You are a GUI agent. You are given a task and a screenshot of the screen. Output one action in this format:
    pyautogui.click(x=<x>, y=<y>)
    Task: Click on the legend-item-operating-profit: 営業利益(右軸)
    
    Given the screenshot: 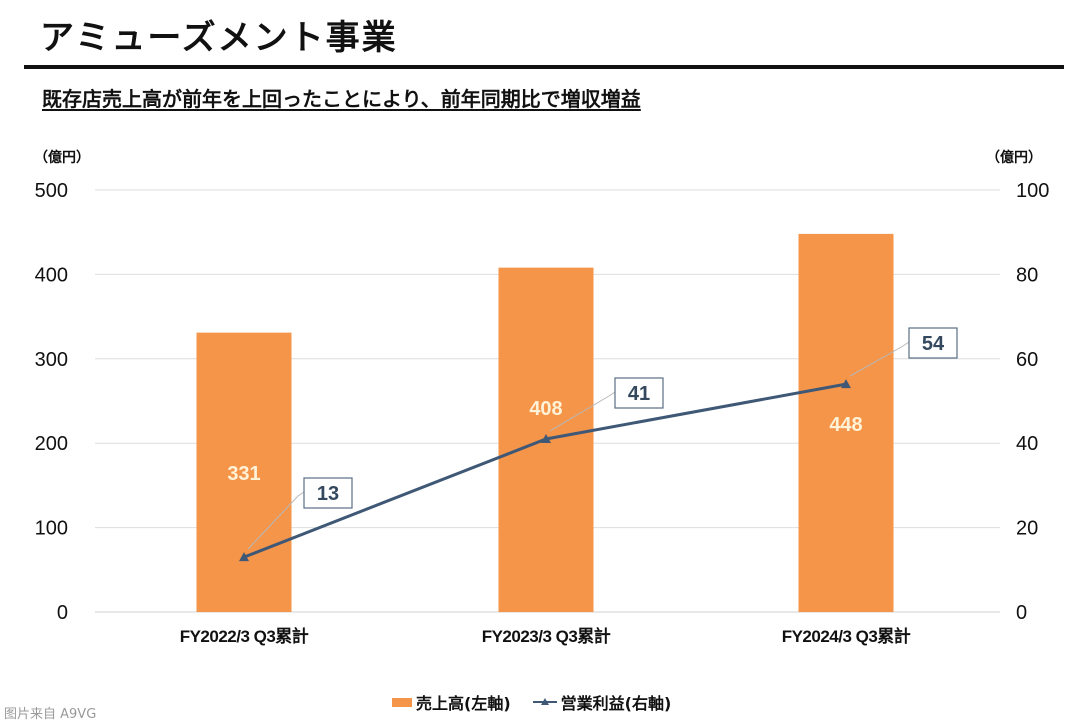 What is the action you would take?
    pyautogui.click(x=602, y=702)
    